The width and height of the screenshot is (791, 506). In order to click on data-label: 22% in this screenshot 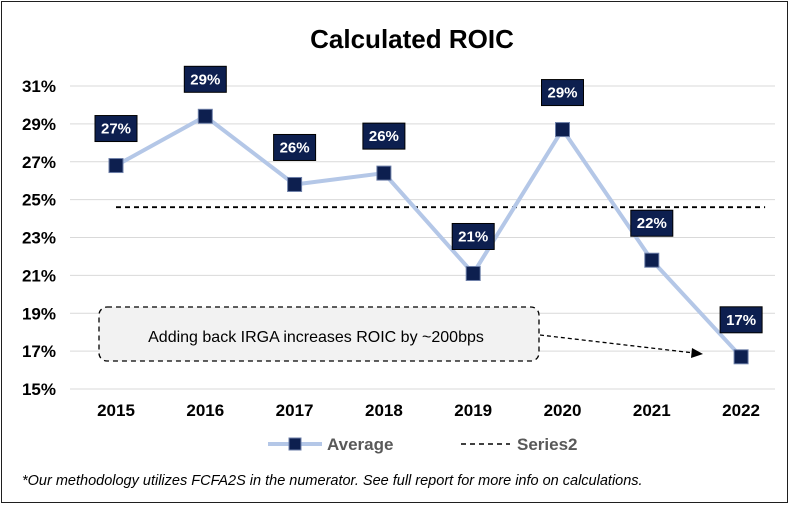, I will do `click(652, 223)`.